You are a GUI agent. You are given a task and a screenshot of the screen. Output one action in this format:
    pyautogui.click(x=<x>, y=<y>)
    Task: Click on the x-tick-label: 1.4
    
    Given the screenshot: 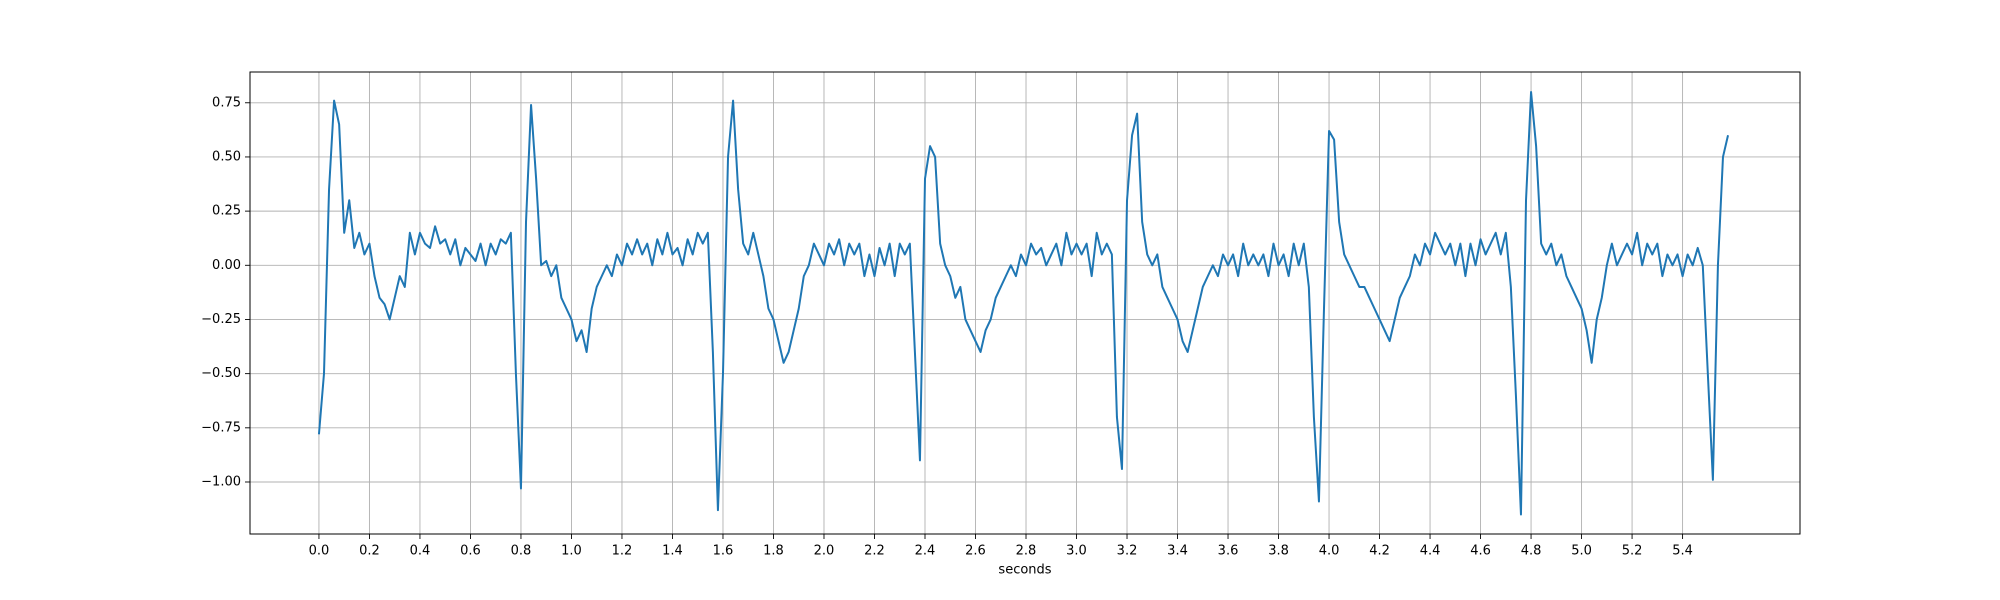 What is the action you would take?
    pyautogui.click(x=672, y=551)
    